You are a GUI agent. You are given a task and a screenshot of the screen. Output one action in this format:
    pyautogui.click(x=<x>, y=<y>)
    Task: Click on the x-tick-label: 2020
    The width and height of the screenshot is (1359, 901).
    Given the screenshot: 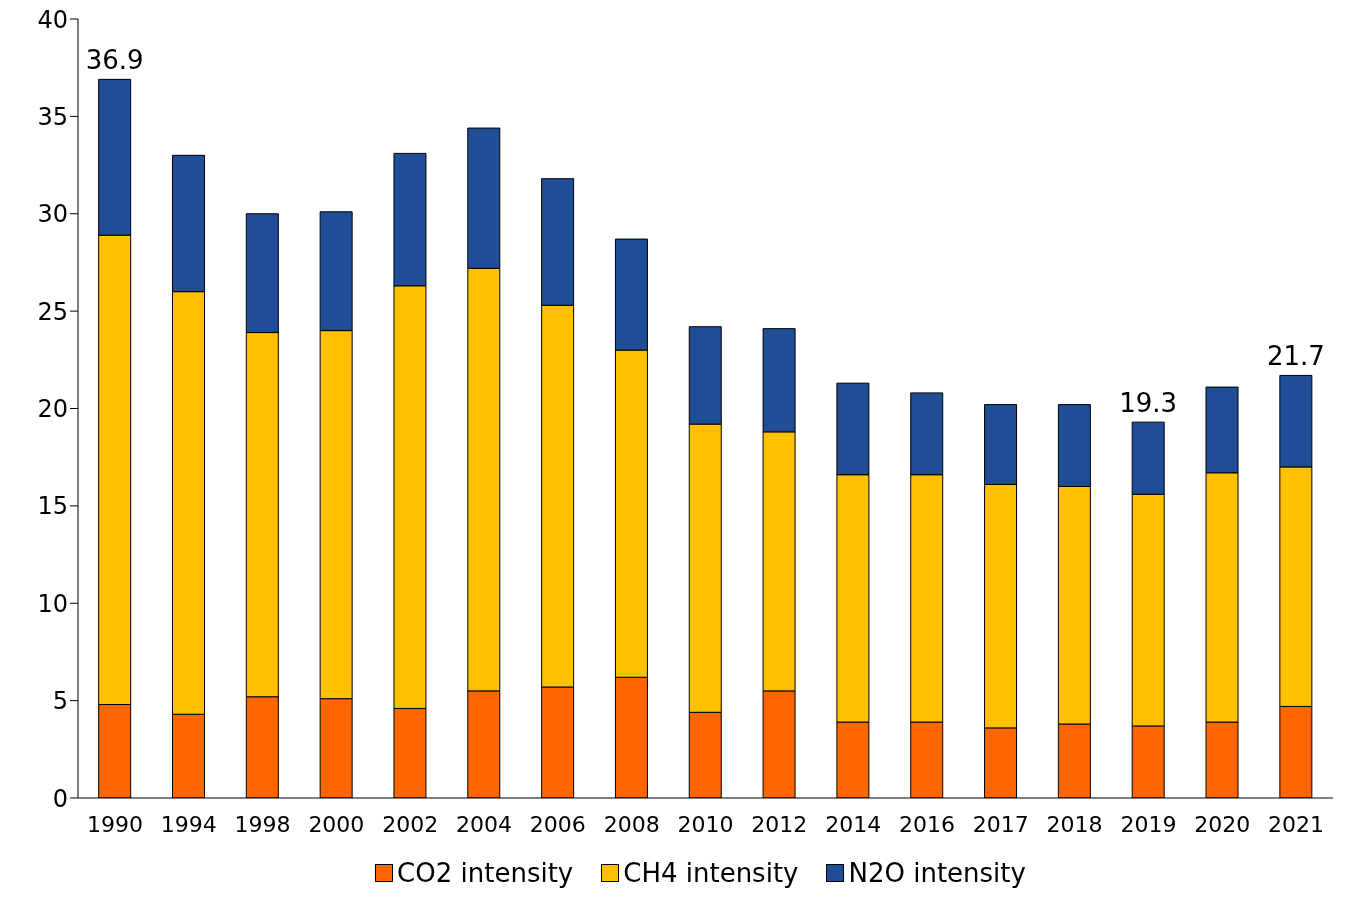 What is the action you would take?
    pyautogui.click(x=1222, y=824)
    